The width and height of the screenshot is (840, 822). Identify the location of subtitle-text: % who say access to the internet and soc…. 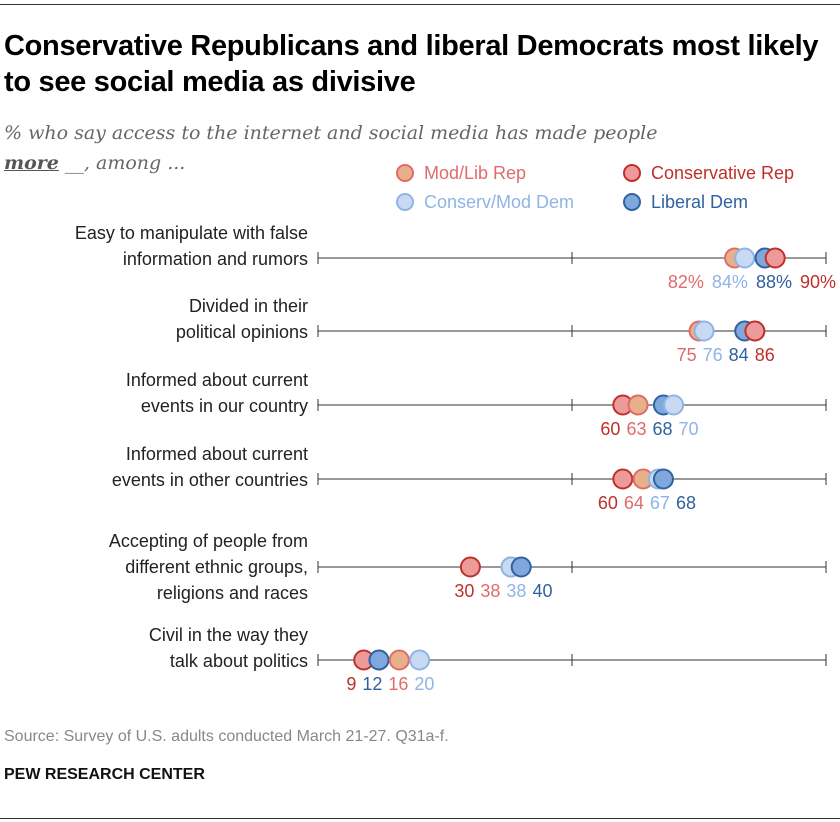
(331, 133).